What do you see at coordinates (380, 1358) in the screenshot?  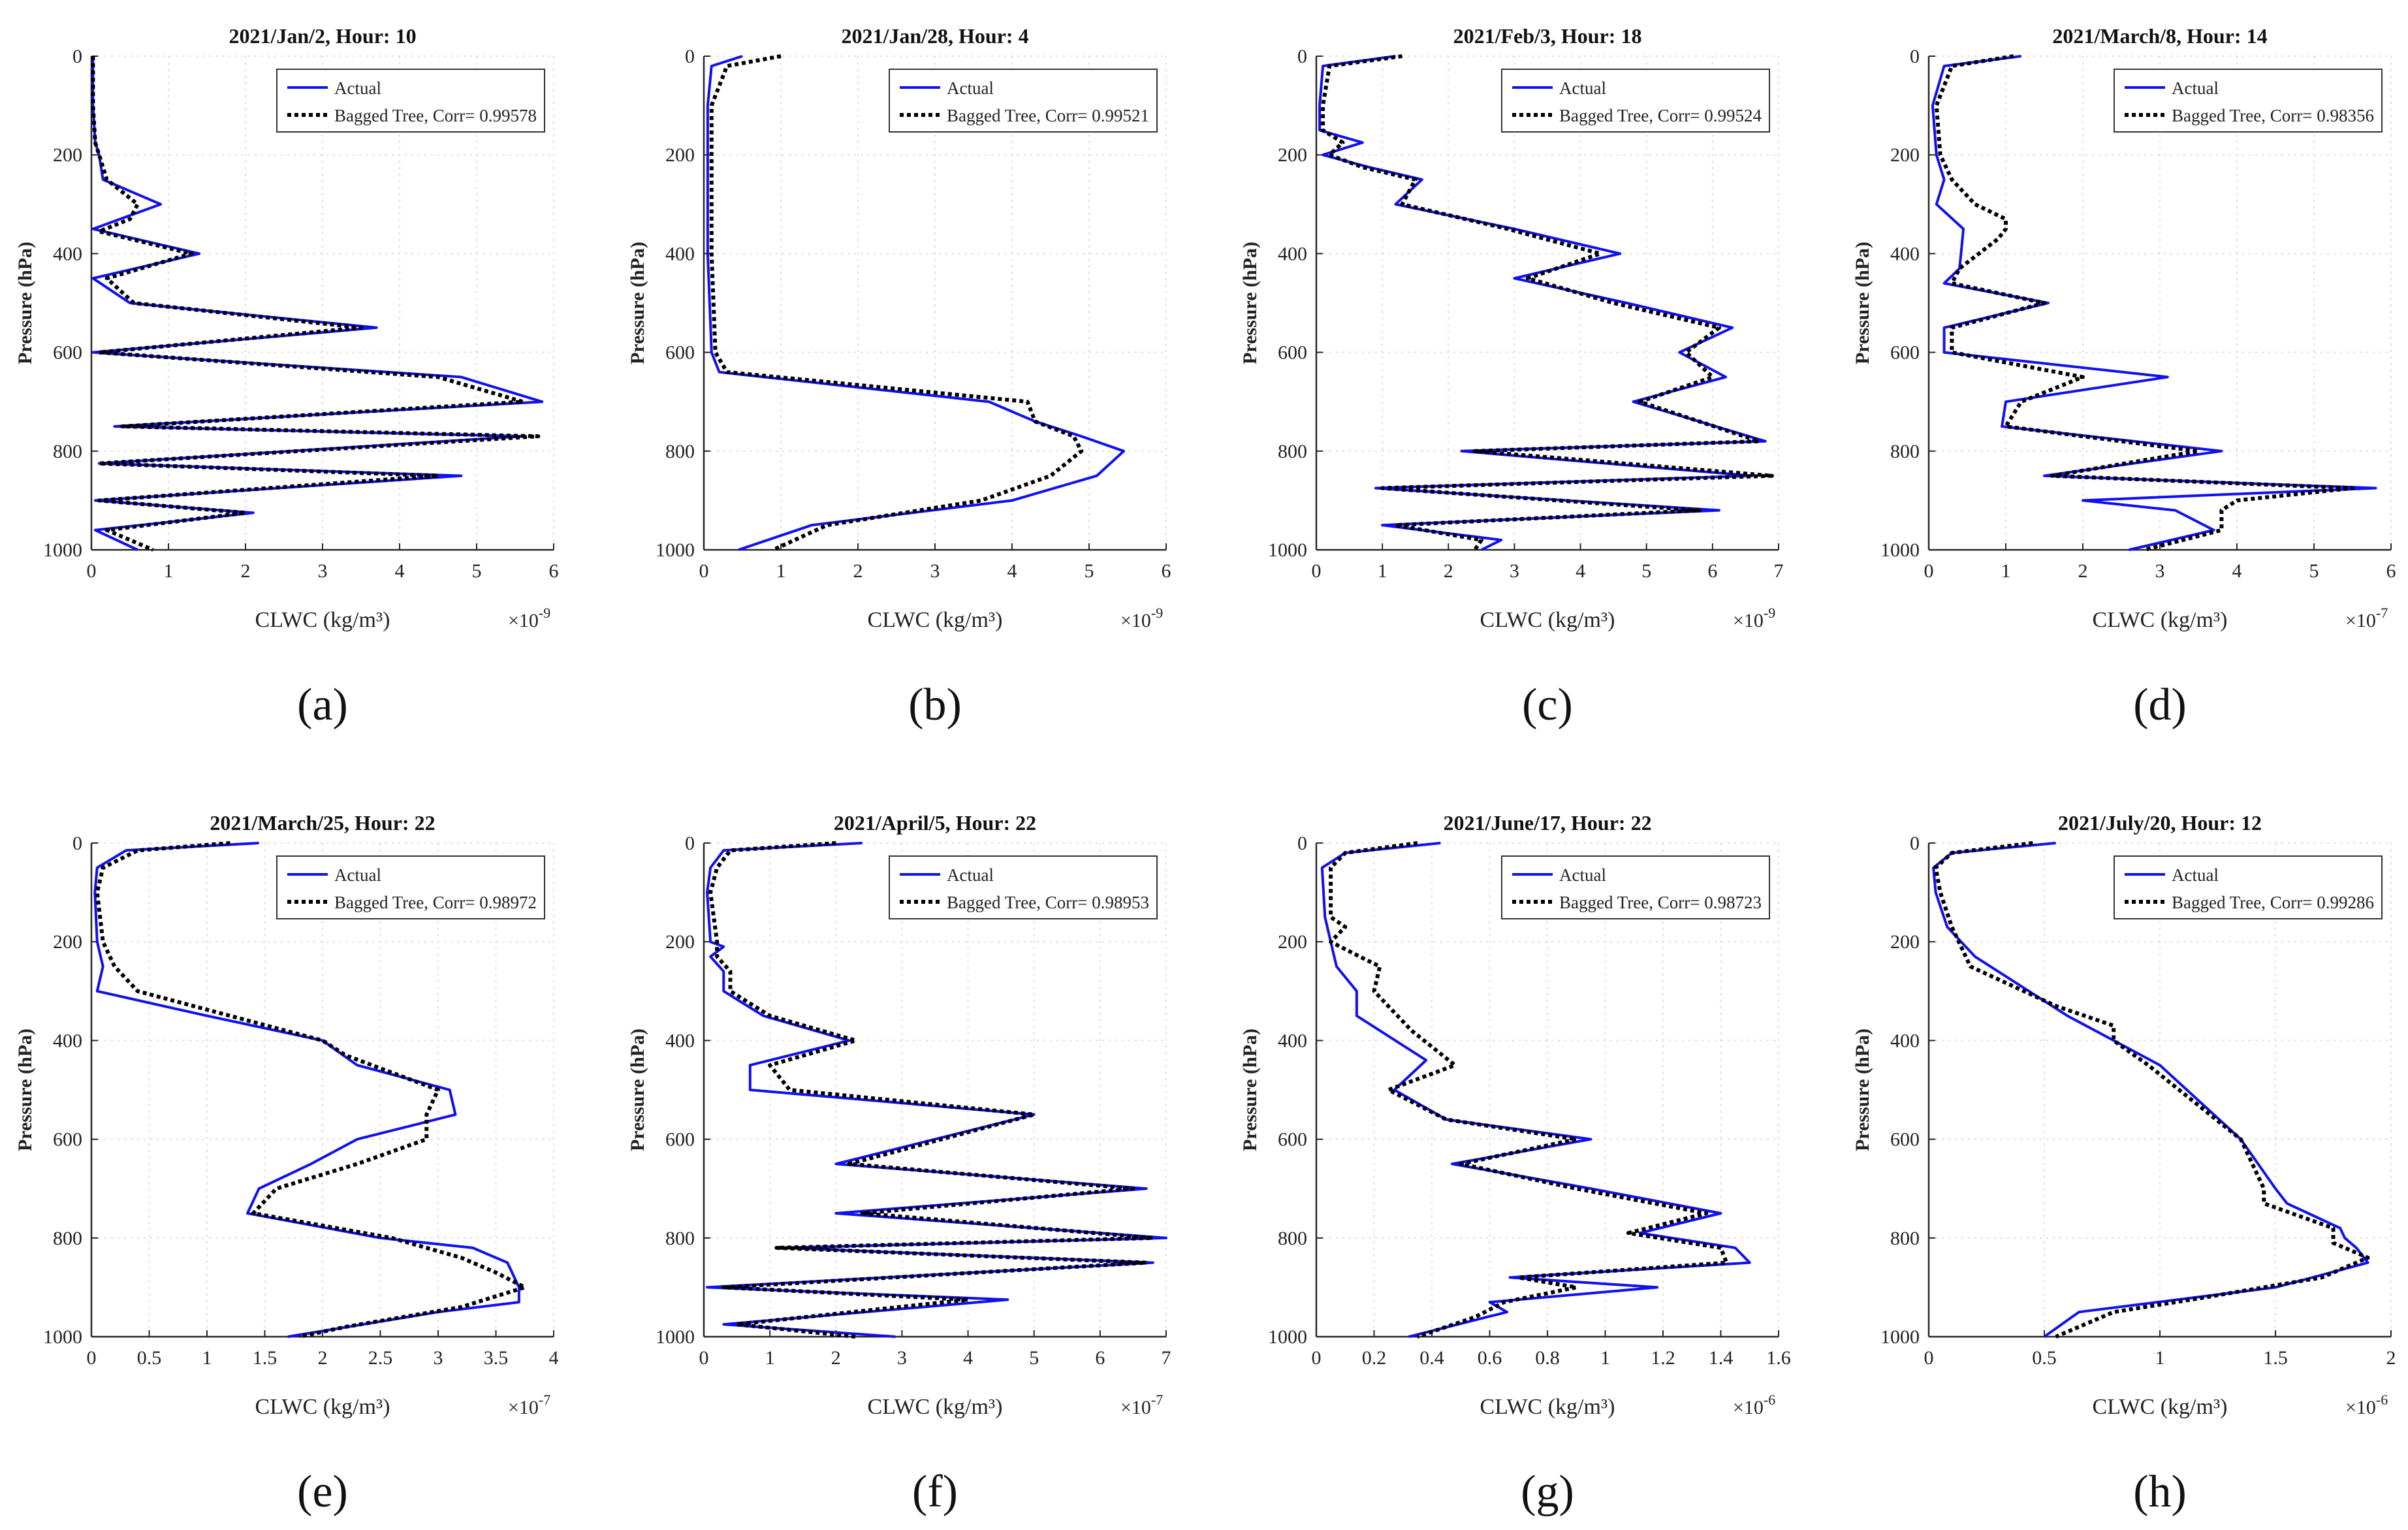 I see `x-tick-label: 2.5` at bounding box center [380, 1358].